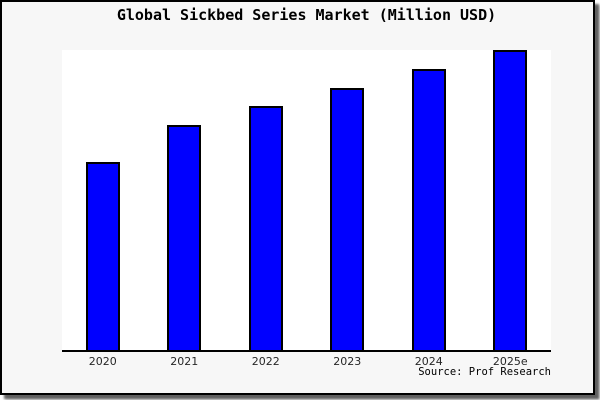 This screenshot has height=400, width=600. What do you see at coordinates (102, 361) in the screenshot?
I see `x-tick-label-2020: 2020` at bounding box center [102, 361].